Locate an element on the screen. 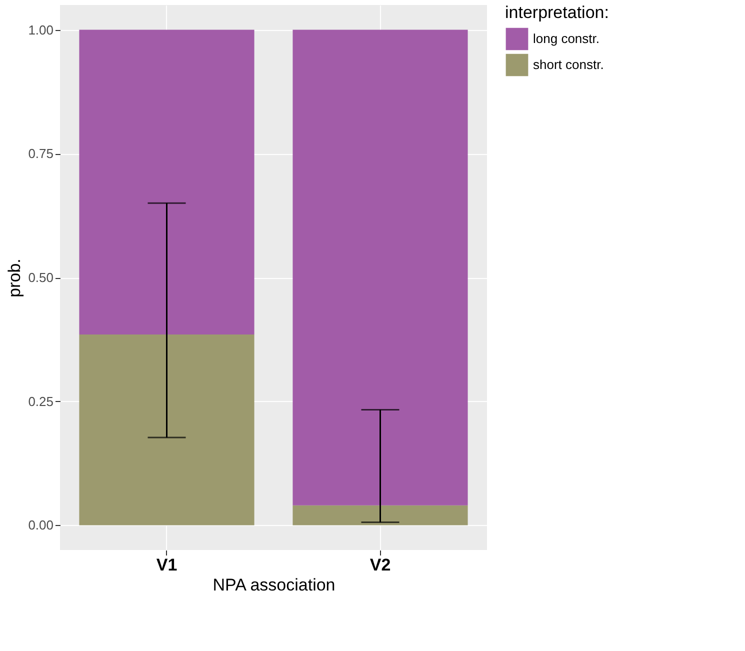 The width and height of the screenshot is (745, 651). x-axis-title: NPA association is located at coordinates (274, 585).